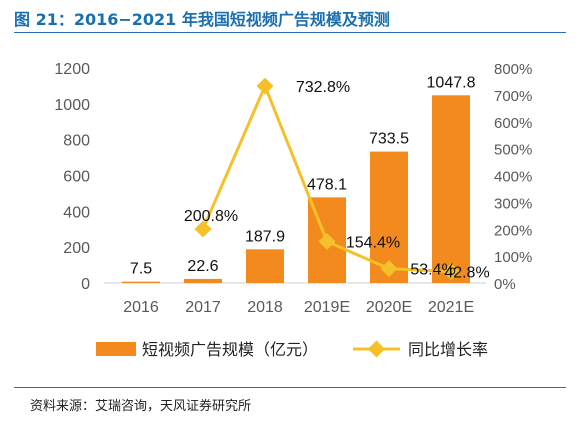 Image resolution: width=580 pixels, height=432 pixels. I want to click on x-tick-label: 2016, so click(141, 307).